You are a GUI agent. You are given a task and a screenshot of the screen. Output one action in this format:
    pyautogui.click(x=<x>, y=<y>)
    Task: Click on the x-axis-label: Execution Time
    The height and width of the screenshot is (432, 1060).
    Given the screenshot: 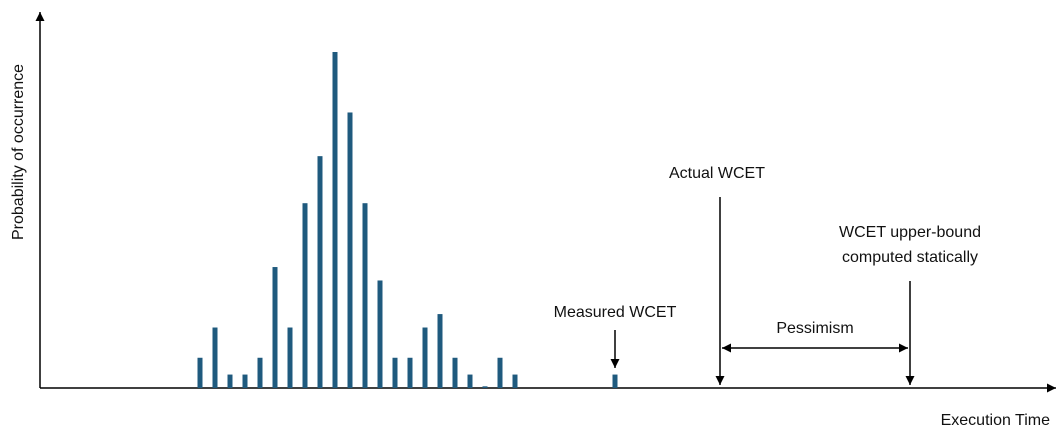 What is the action you would take?
    pyautogui.click(x=995, y=420)
    